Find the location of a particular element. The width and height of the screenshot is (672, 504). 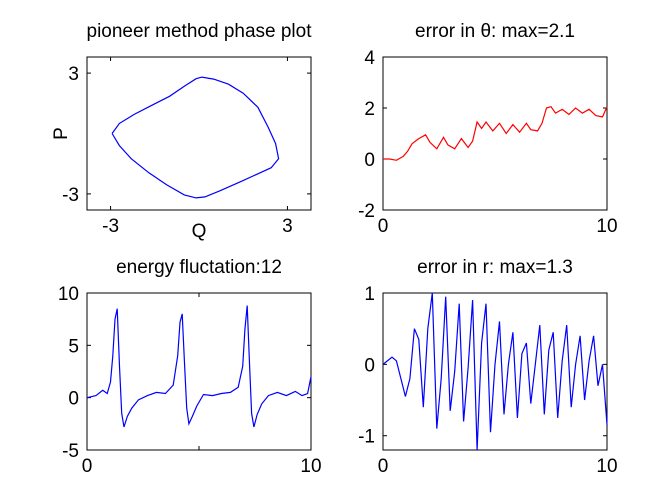

energy-ytick-label: 0 is located at coordinates (73, 399).